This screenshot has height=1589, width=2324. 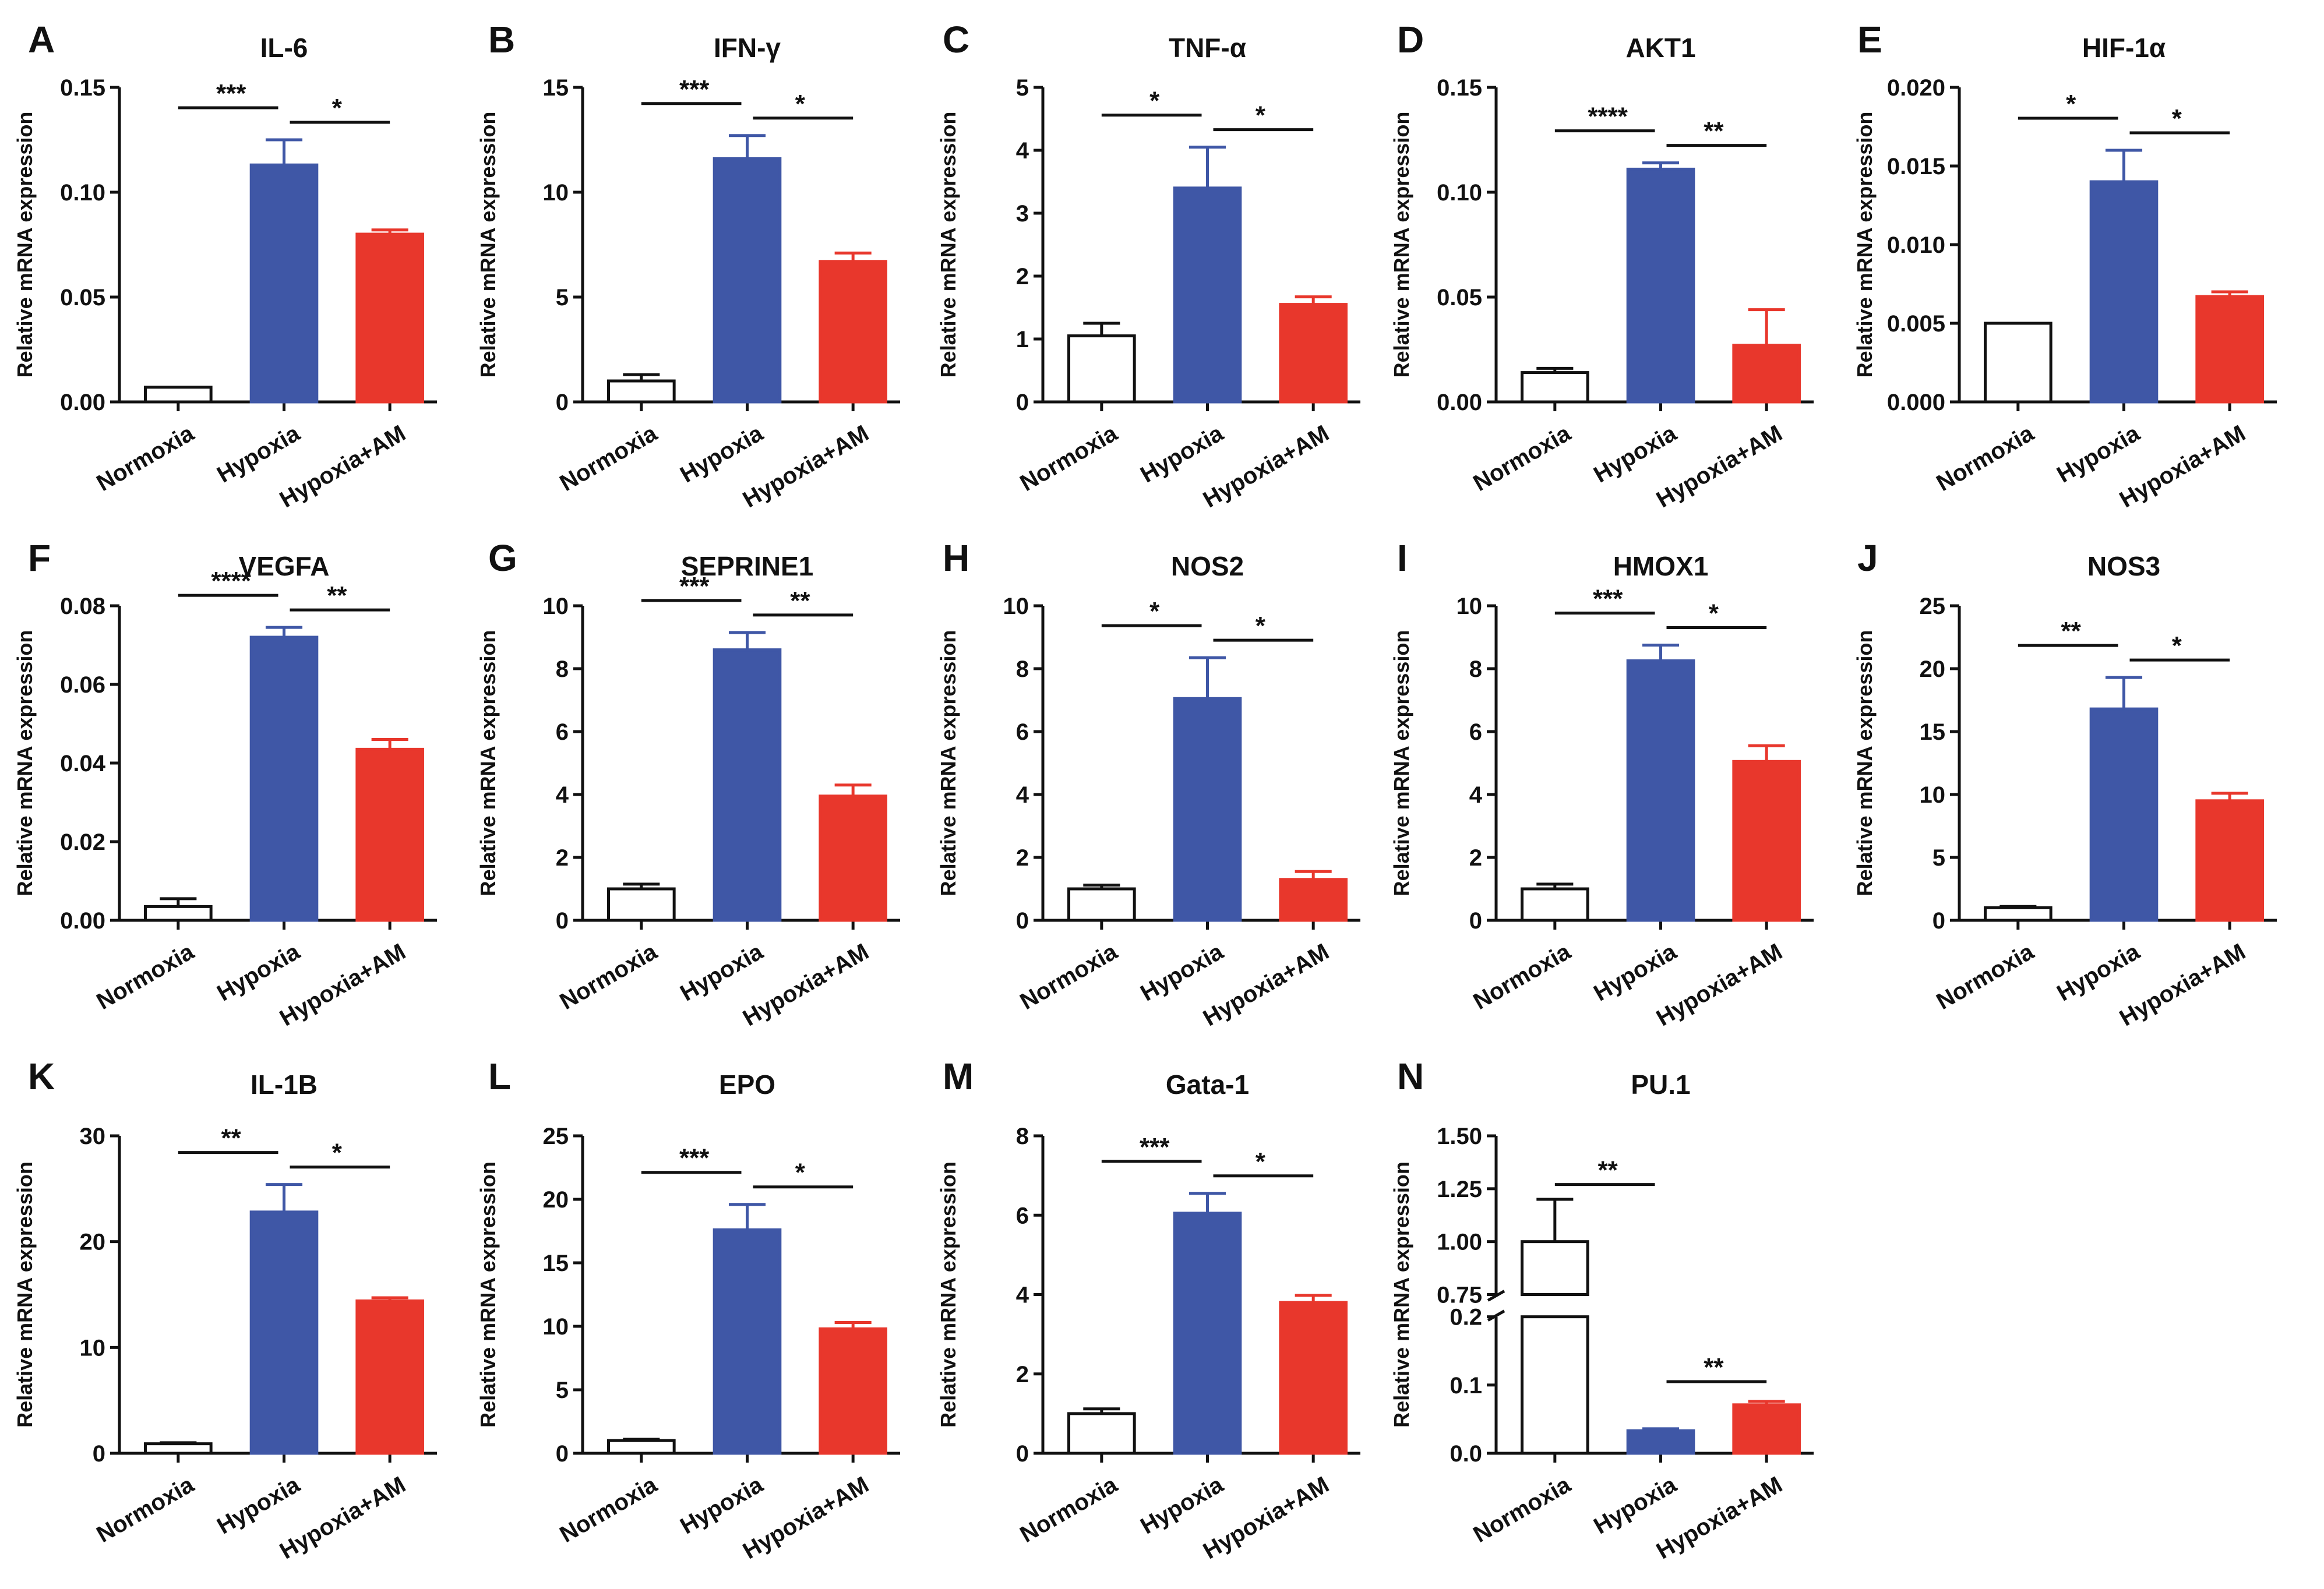 I want to click on y-tick-label: 0.04, so click(x=83, y=763).